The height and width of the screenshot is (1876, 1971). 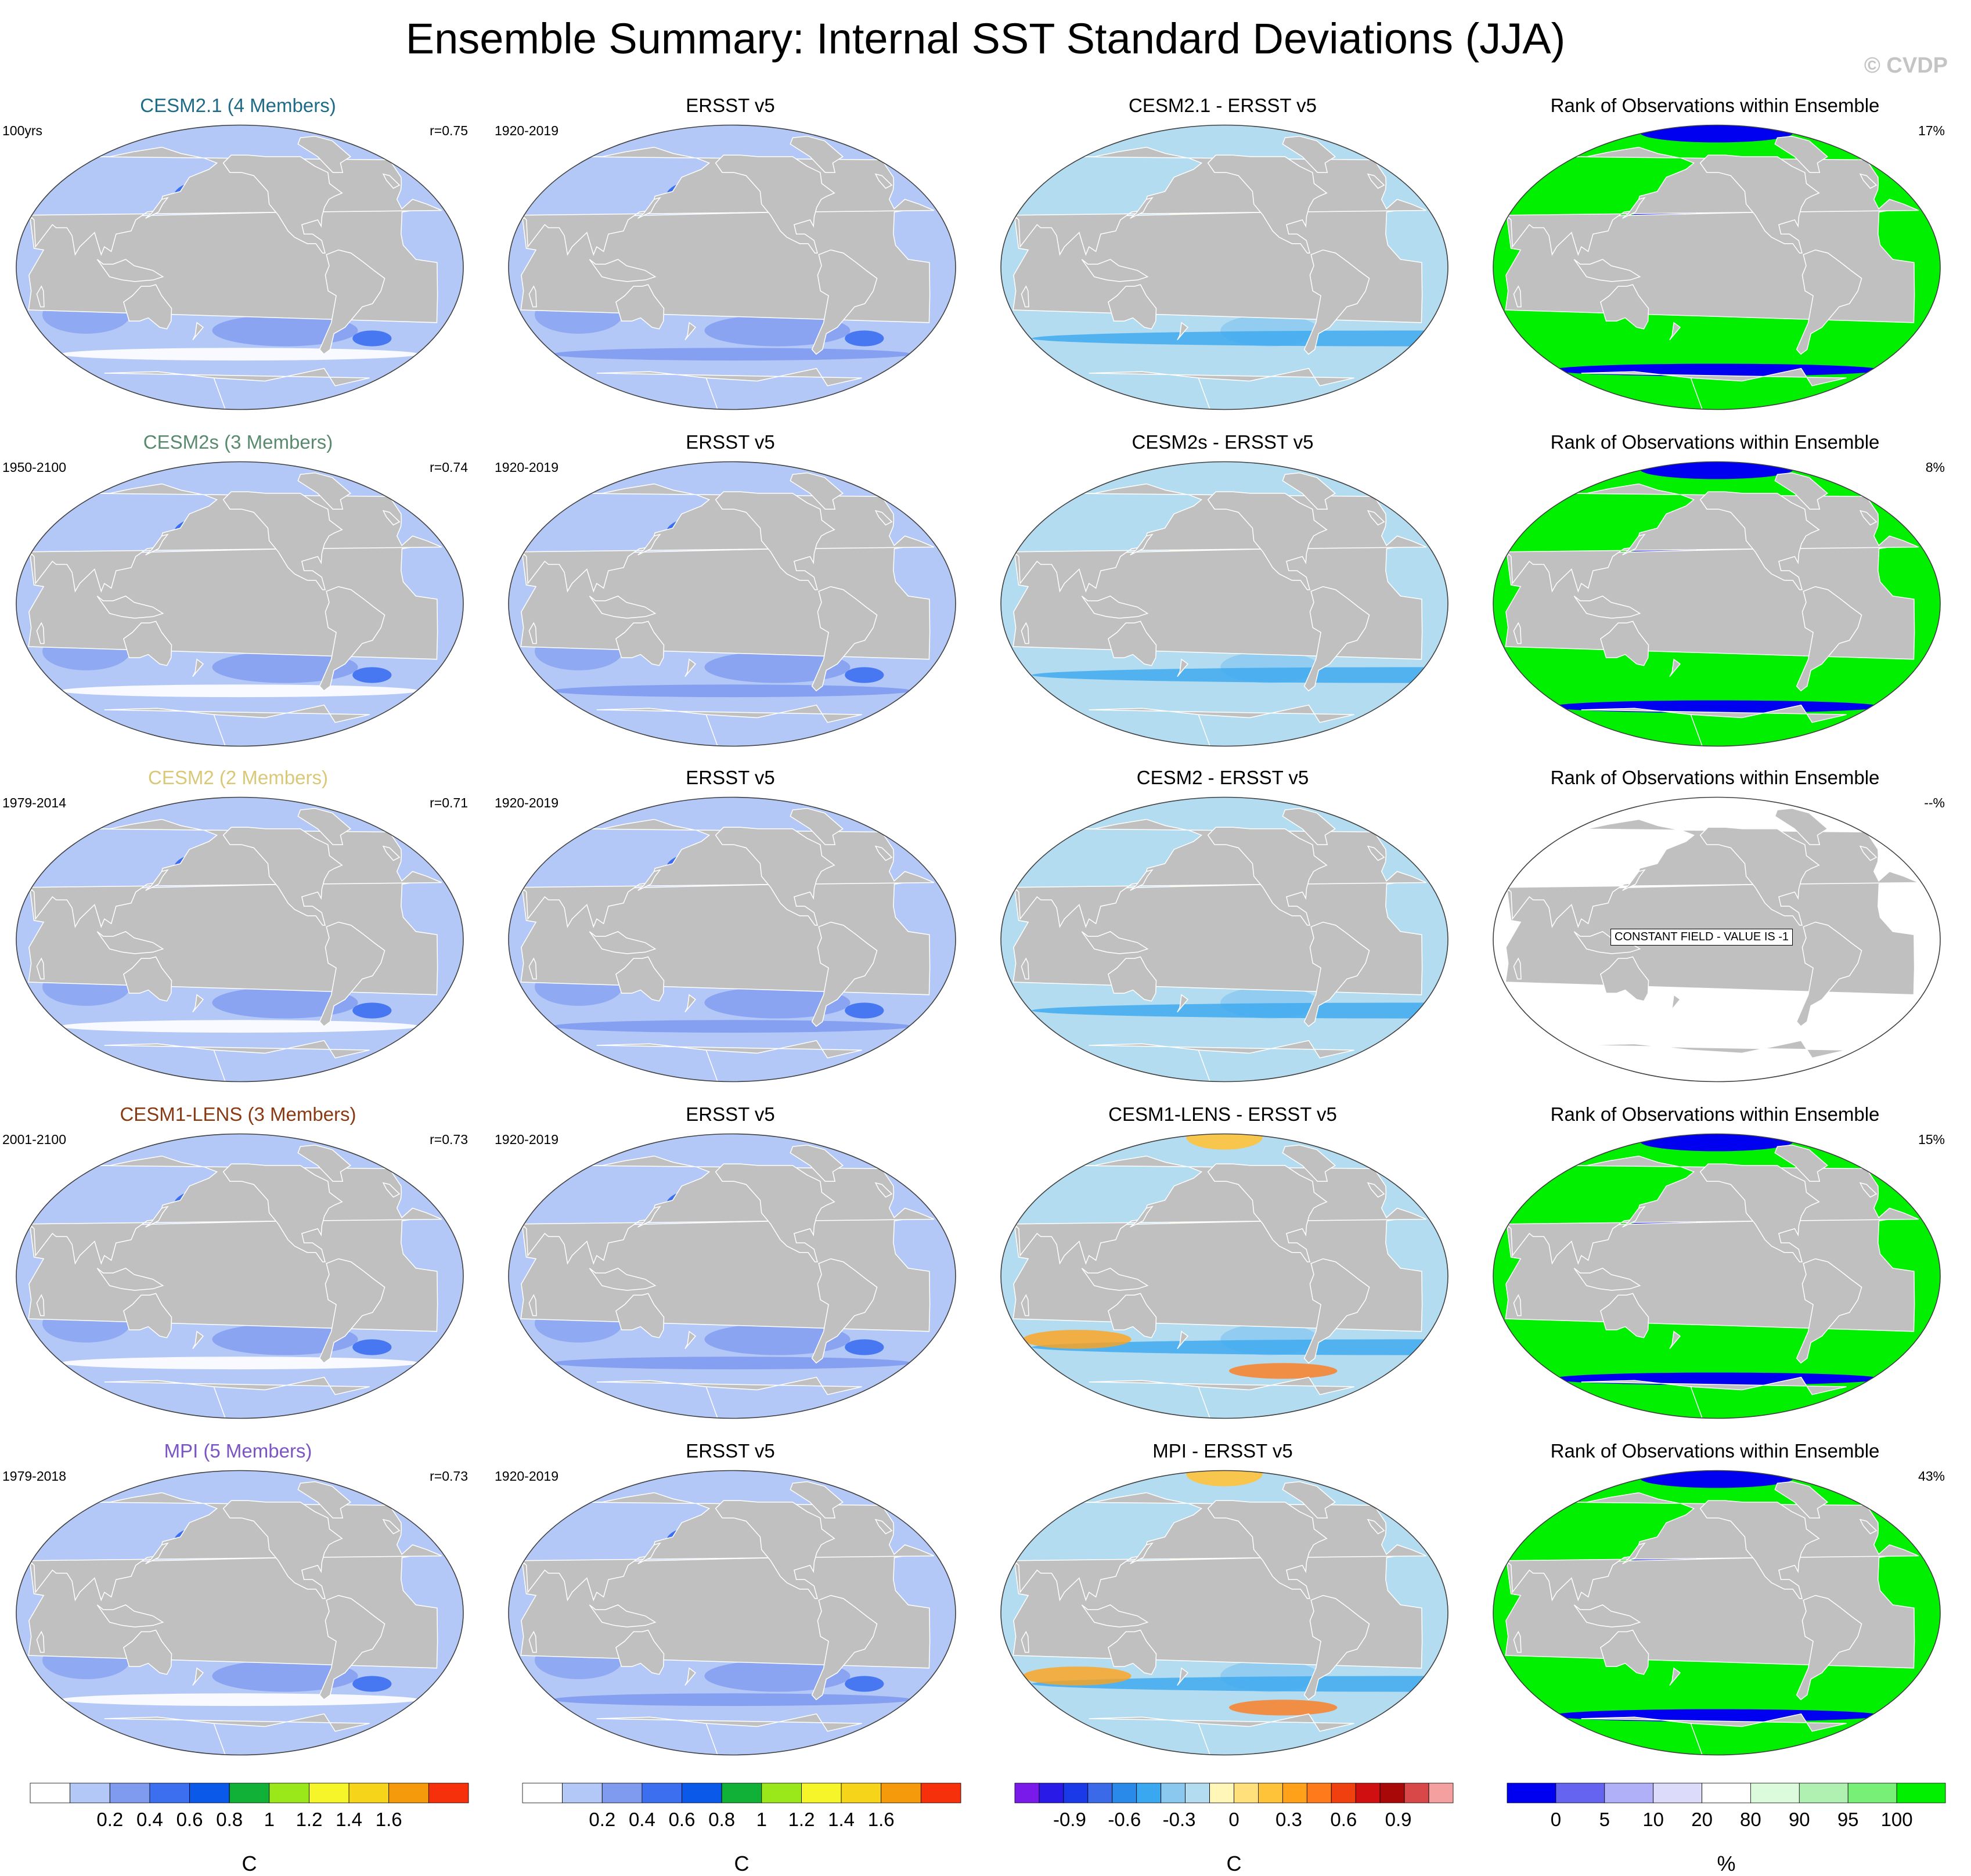 What do you see at coordinates (1222, 1114) in the screenshot?
I see `diff-title: CESM1-LENS - ERSST v5` at bounding box center [1222, 1114].